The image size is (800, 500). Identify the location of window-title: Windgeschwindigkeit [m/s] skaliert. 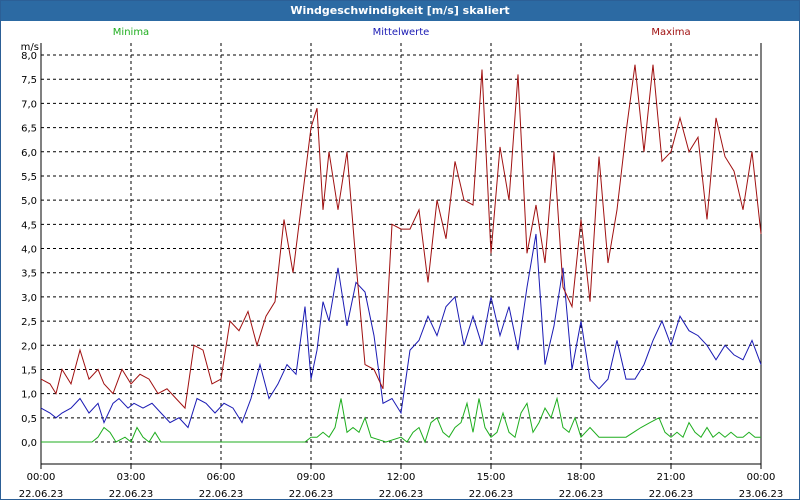
(400, 11).